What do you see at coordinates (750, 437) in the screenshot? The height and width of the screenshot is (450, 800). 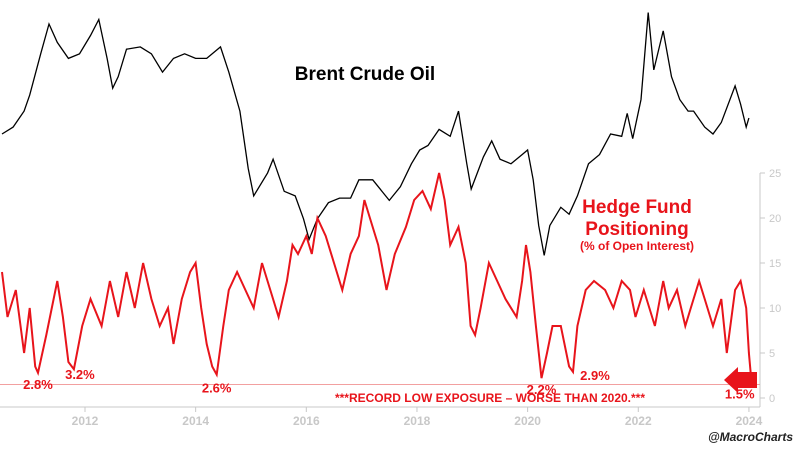 I see `credit-watermark: @MacroCharts` at bounding box center [750, 437].